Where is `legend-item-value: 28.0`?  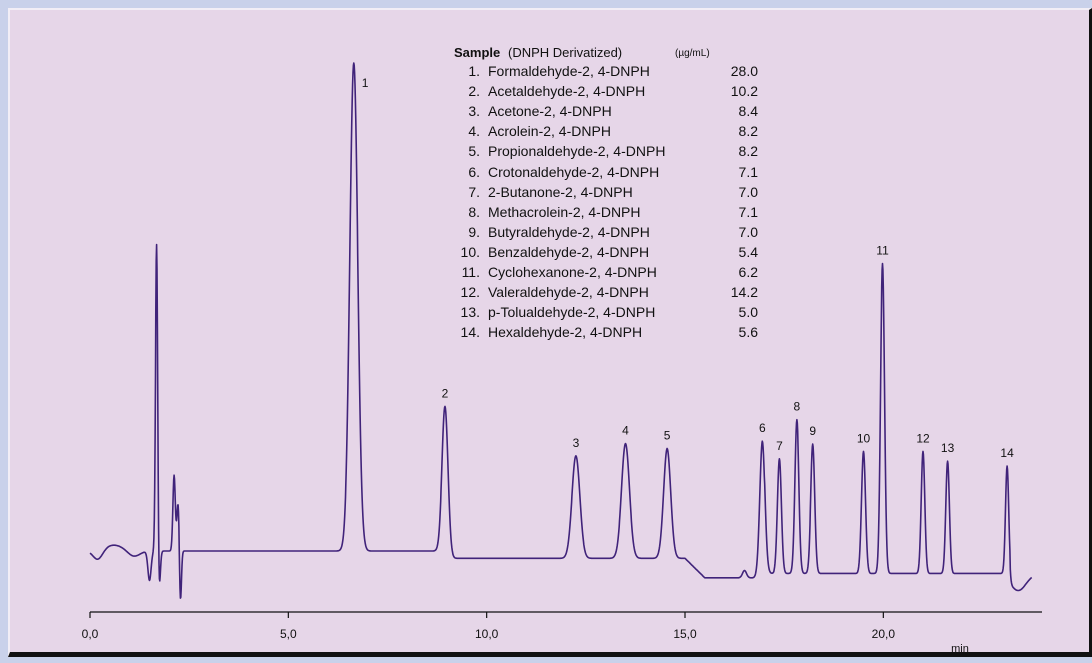
legend-item-value: 28.0 is located at coordinates (744, 71).